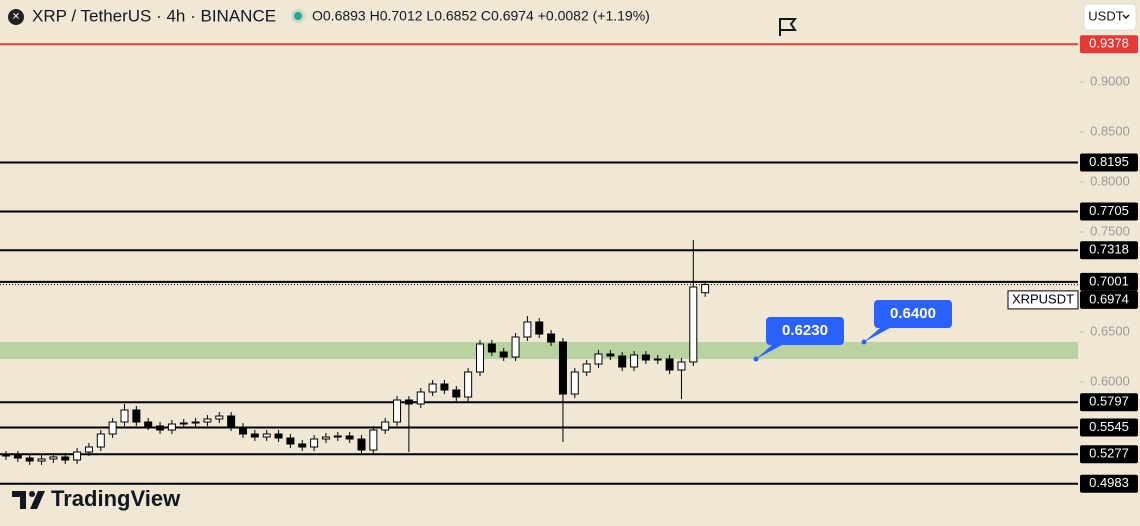  I want to click on price-label: 0.6974, so click(1109, 298).